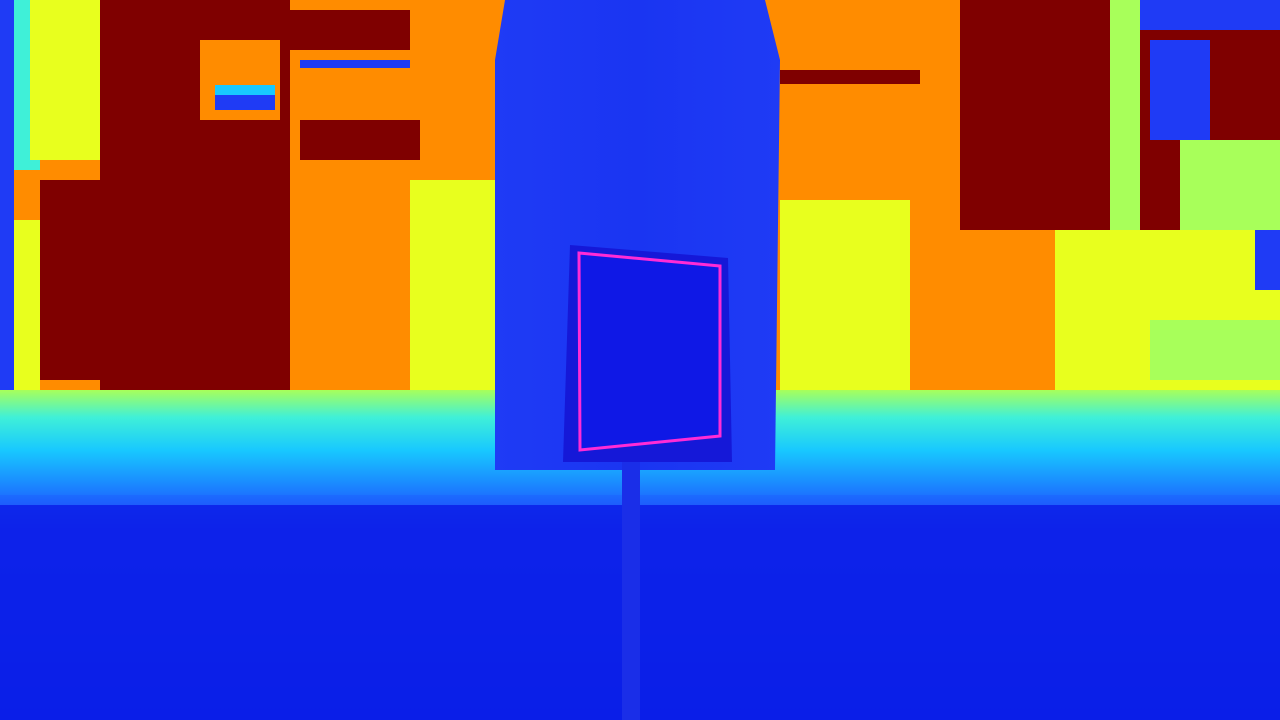  What do you see at coordinates (631, 591) in the screenshot?
I see `sign-post` at bounding box center [631, 591].